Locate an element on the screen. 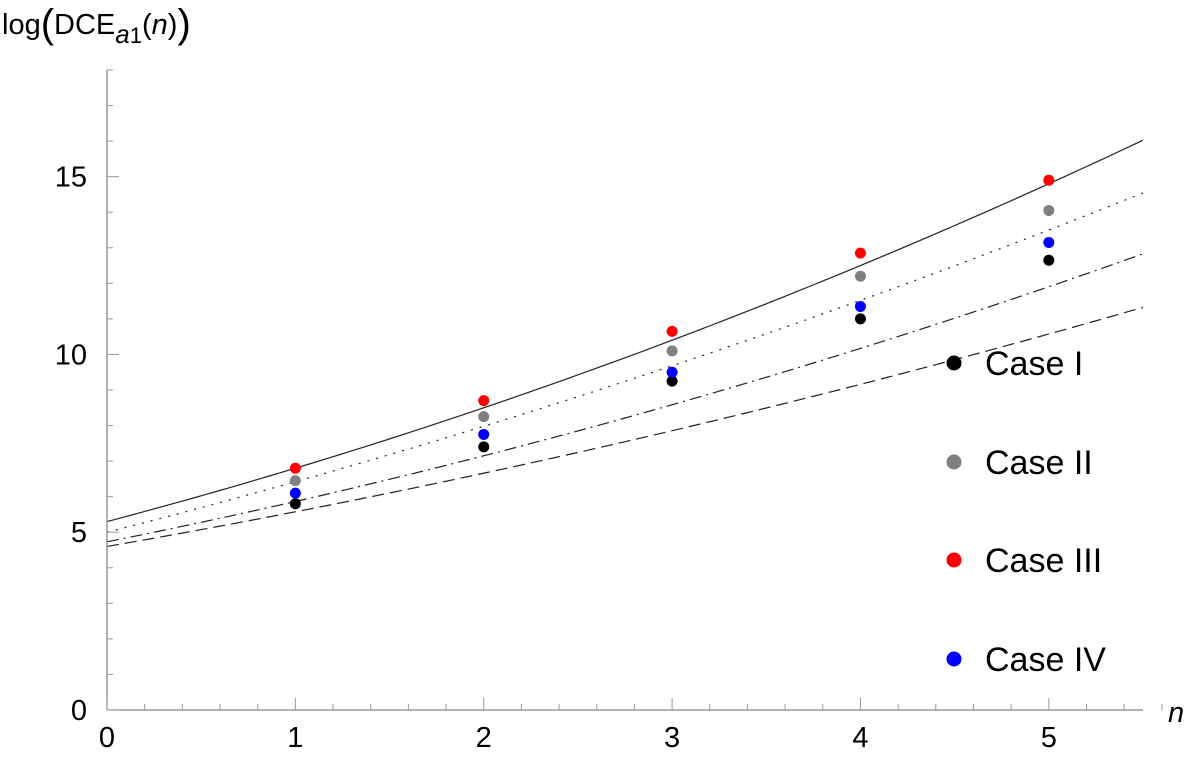 This screenshot has height=759, width=1188. y-tick-label: 15 is located at coordinates (71, 178).